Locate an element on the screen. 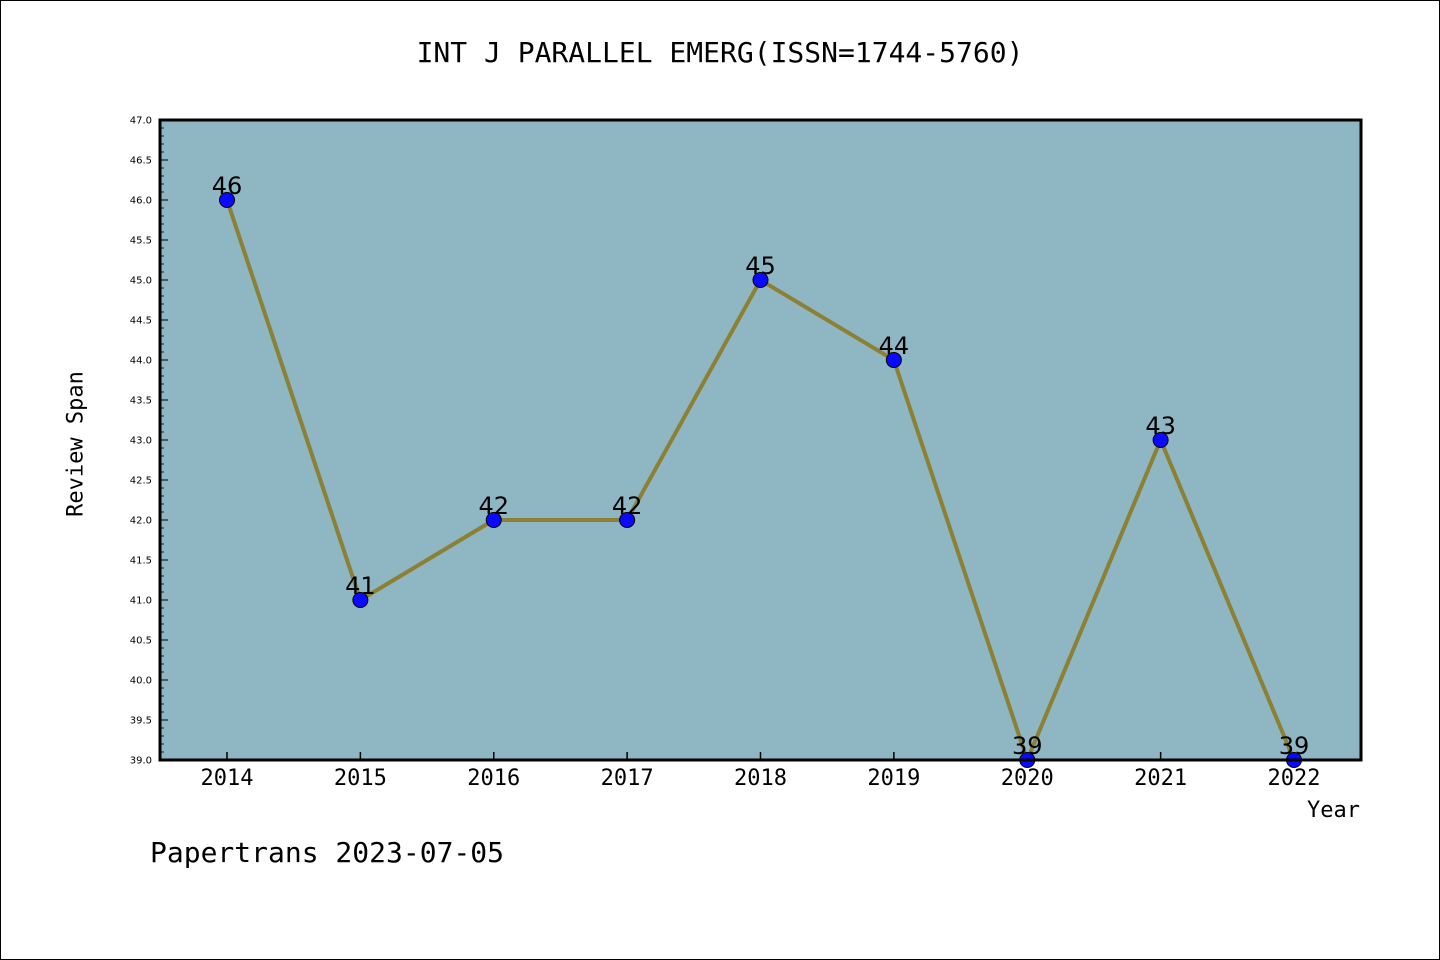 This screenshot has height=960, width=1440. y-tick-label: 41.5 is located at coordinates (141, 561).